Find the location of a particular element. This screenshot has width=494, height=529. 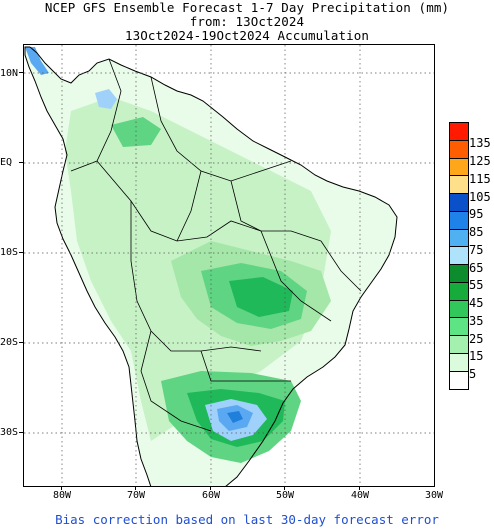

legend-label: 15 is located at coordinates (476, 356).